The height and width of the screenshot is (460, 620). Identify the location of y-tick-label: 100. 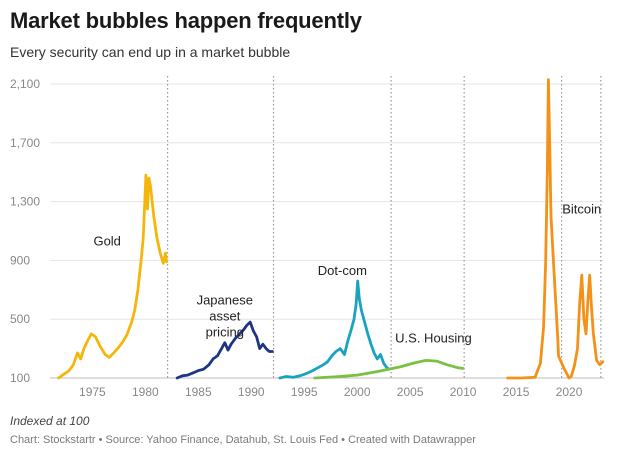
(20, 378).